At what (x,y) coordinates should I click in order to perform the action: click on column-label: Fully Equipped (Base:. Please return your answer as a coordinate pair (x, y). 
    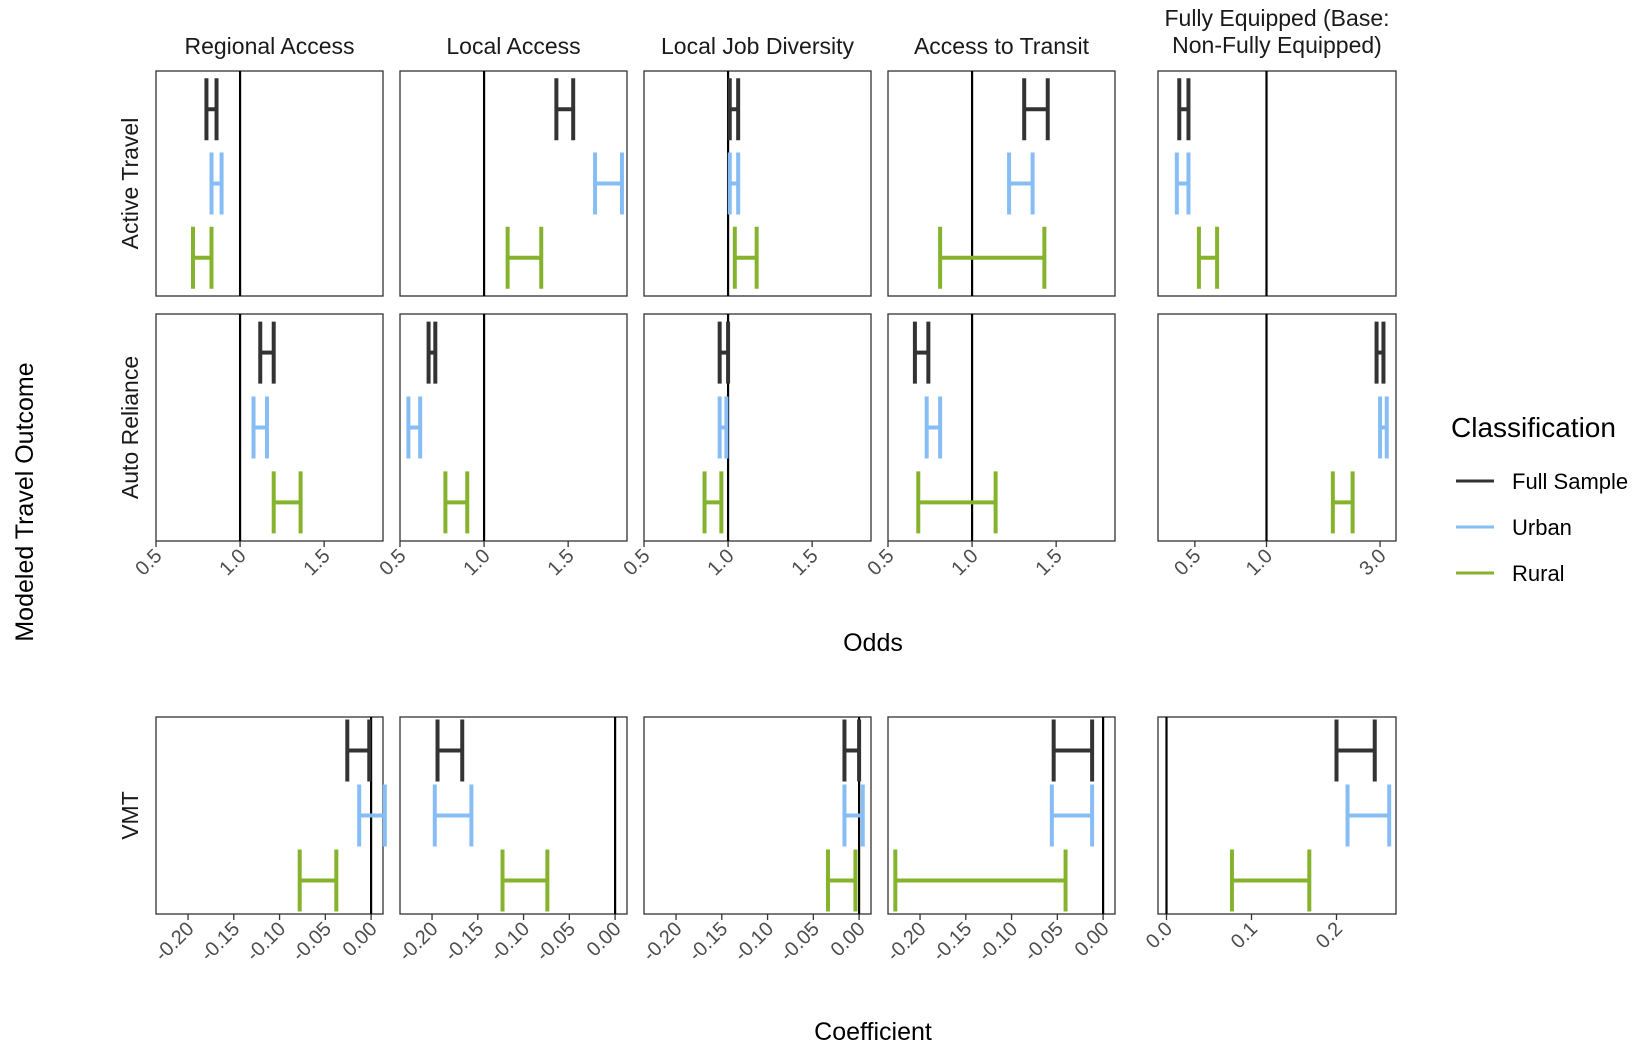
    Looking at the image, I should click on (1276, 18).